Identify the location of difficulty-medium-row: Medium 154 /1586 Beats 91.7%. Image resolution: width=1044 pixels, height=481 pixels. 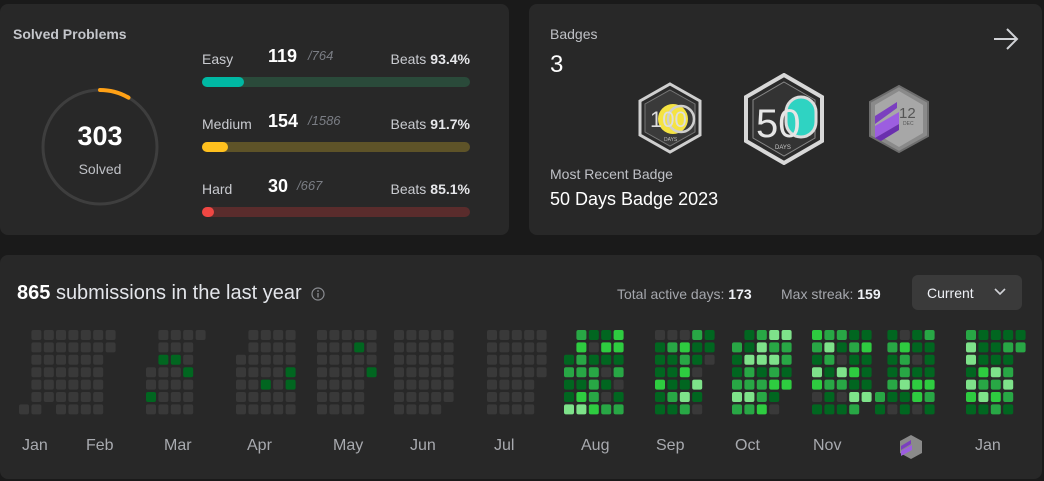
(336, 133).